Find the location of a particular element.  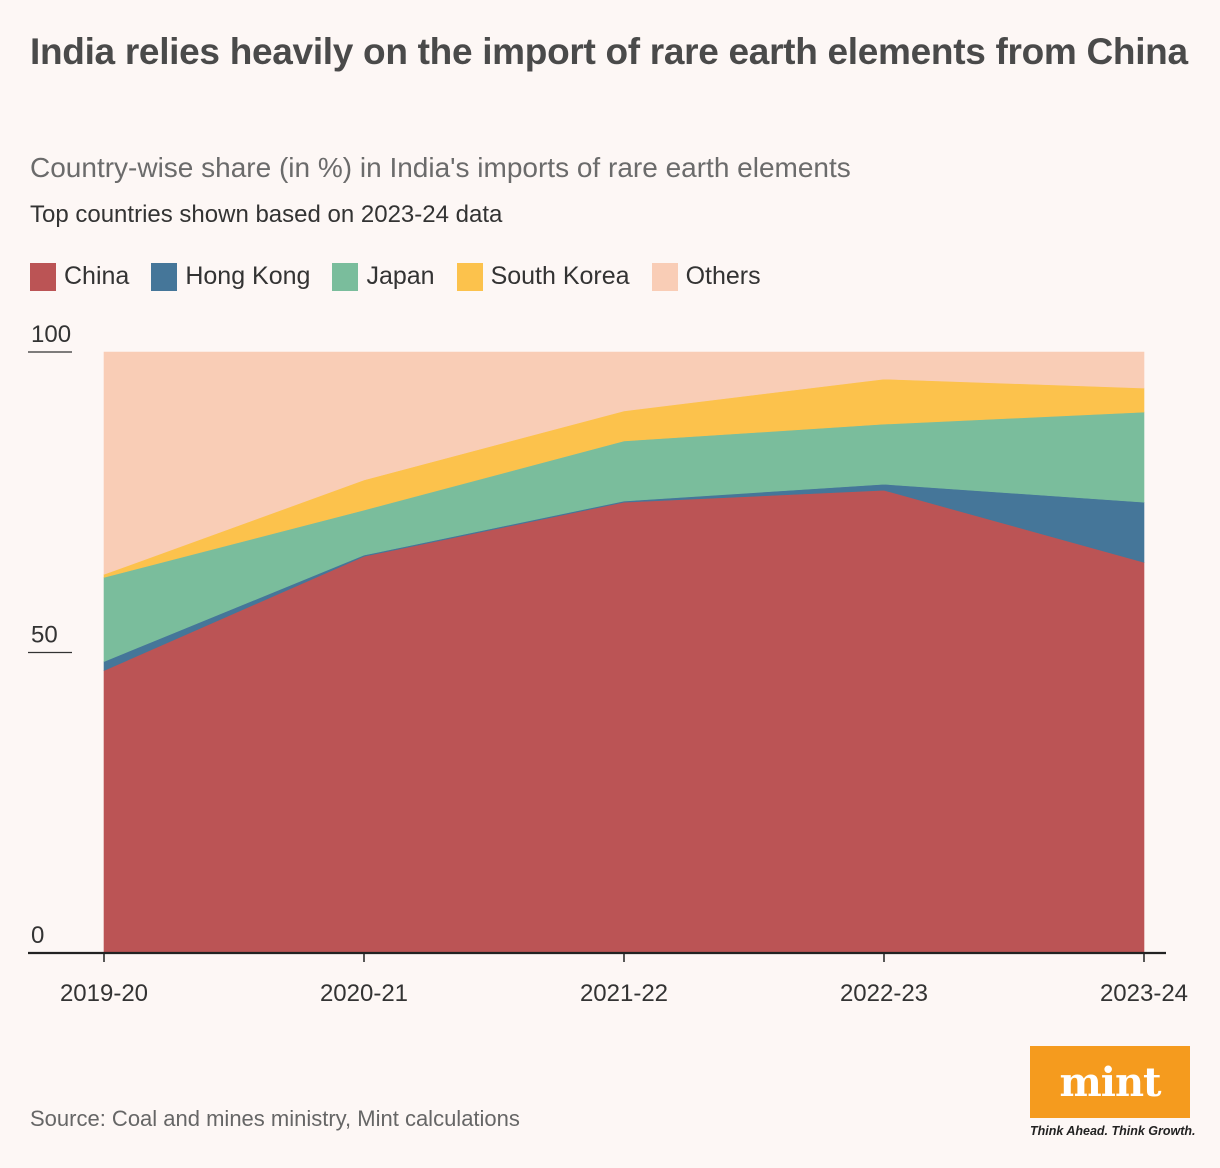

legend: China Hong Kong Japan South Korea Others is located at coordinates (406, 276).